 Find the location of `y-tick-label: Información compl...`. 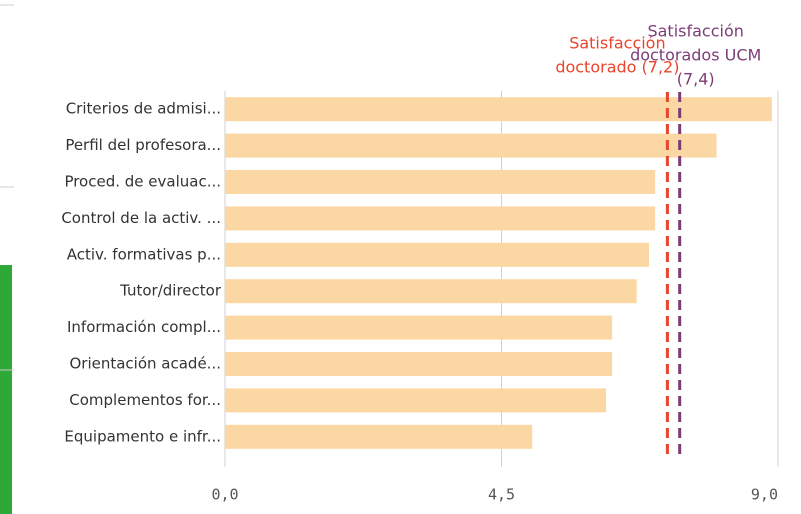

y-tick-label: Información compl... is located at coordinates (144, 327).